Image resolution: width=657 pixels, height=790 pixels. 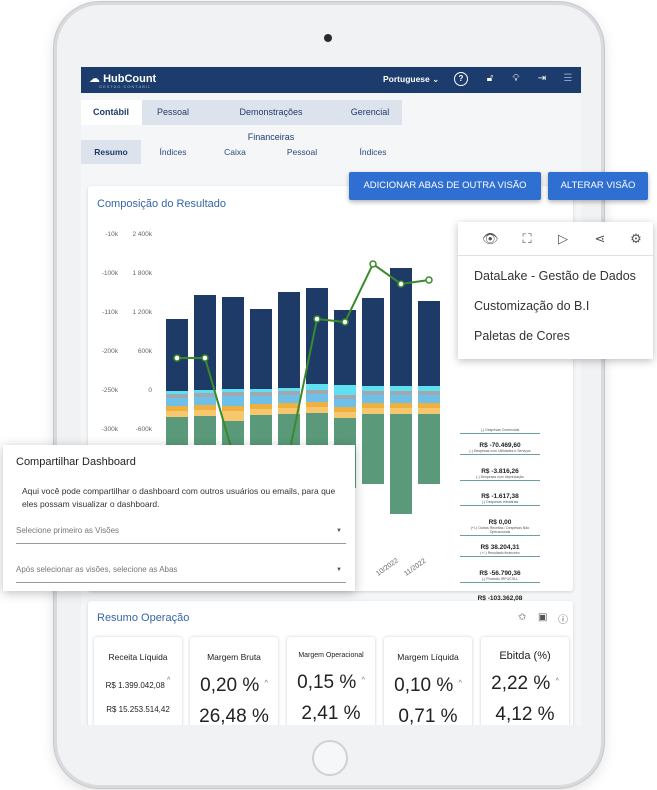 What do you see at coordinates (428, 681) in the screenshot?
I see `kpi-margem-liquida: Margem Líquida 0,10 % ^ 0,71 %` at bounding box center [428, 681].